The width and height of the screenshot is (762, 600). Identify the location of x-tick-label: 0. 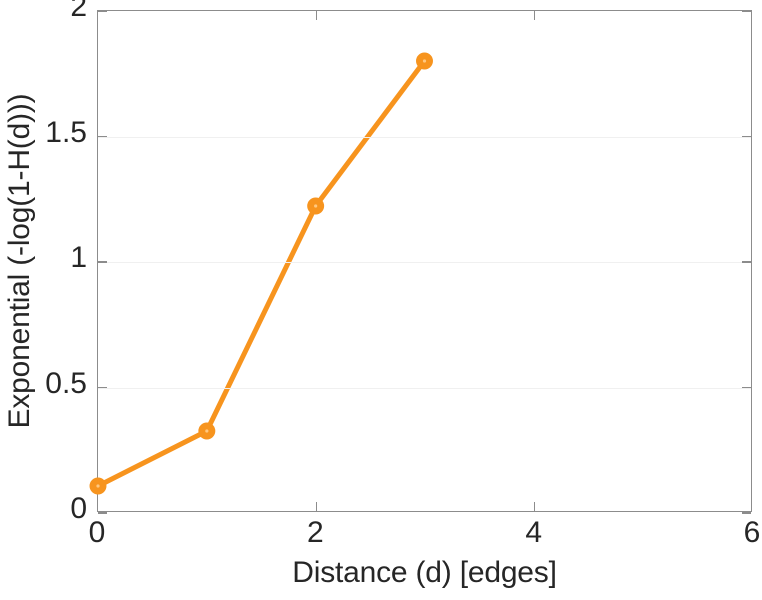
(97, 532).